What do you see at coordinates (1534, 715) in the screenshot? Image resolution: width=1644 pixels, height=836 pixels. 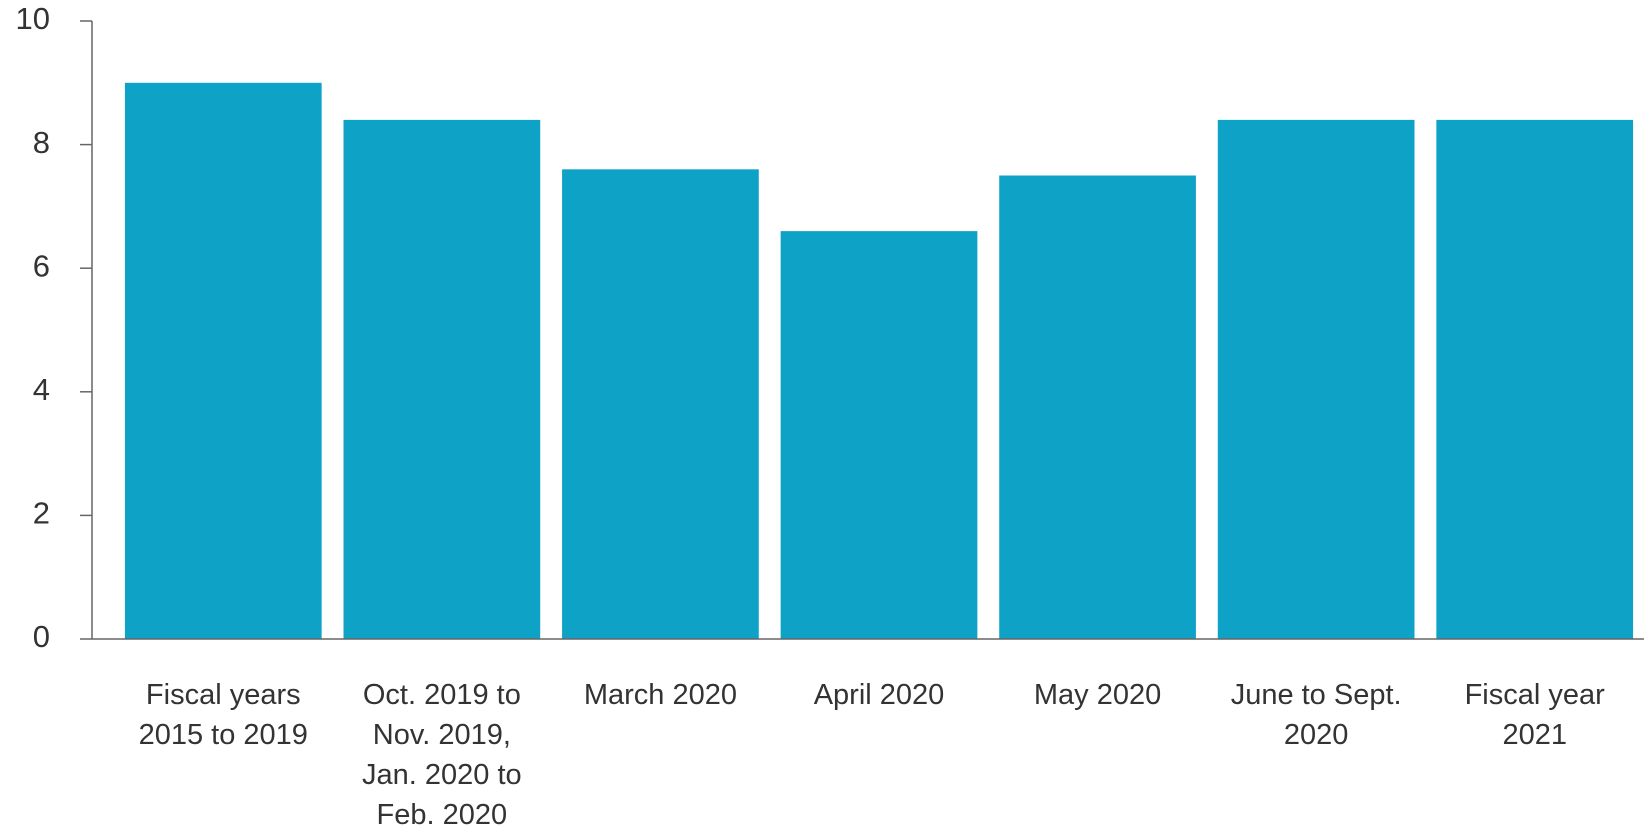 I see `x-tick-label: Fiscal year 2021` at bounding box center [1534, 715].